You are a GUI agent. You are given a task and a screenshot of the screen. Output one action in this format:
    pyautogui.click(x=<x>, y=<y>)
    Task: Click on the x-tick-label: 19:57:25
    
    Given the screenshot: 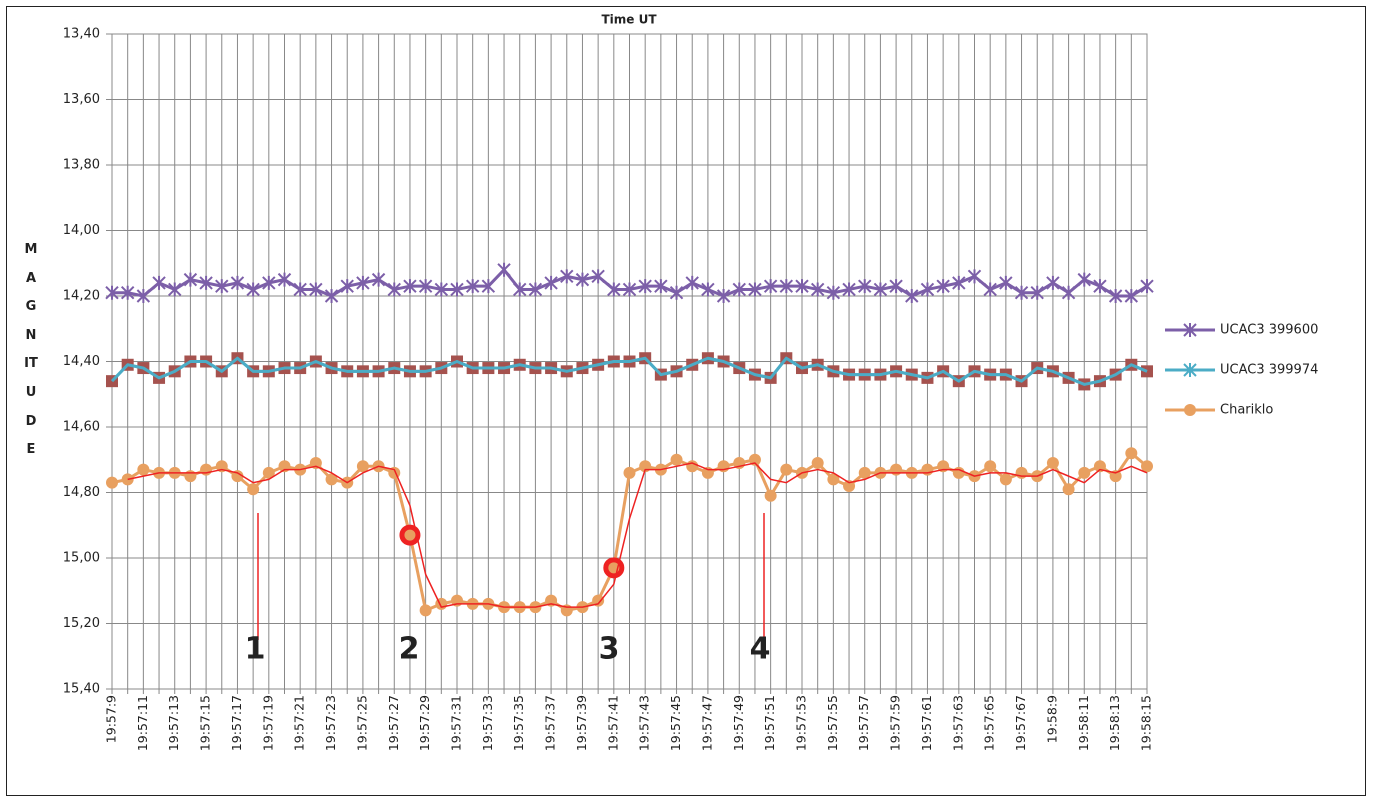 What is the action you would take?
    pyautogui.click(x=361, y=723)
    